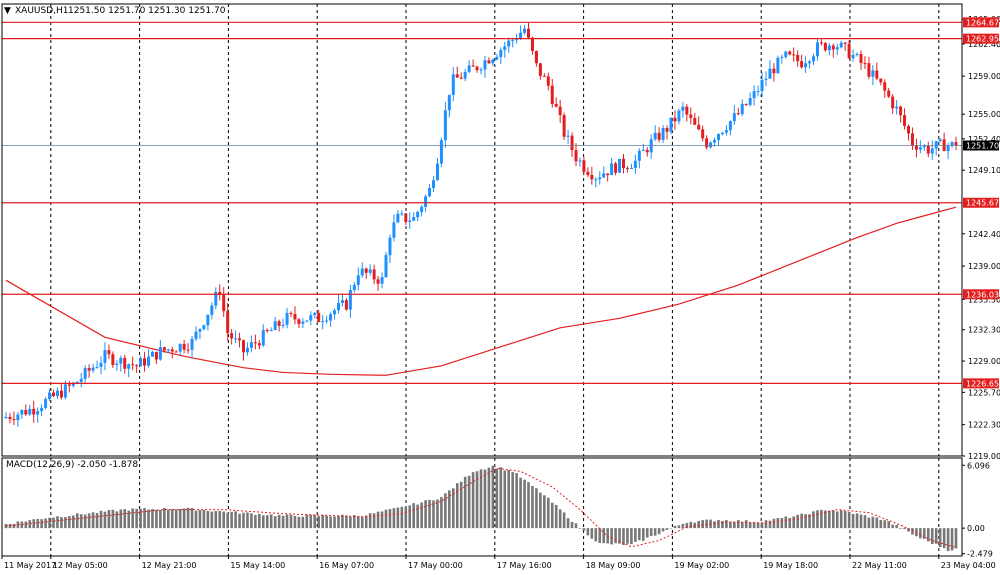 This screenshot has height=575, width=1000. What do you see at coordinates (984, 234) in the screenshot?
I see `price-tick-label: 1242.40` at bounding box center [984, 234].